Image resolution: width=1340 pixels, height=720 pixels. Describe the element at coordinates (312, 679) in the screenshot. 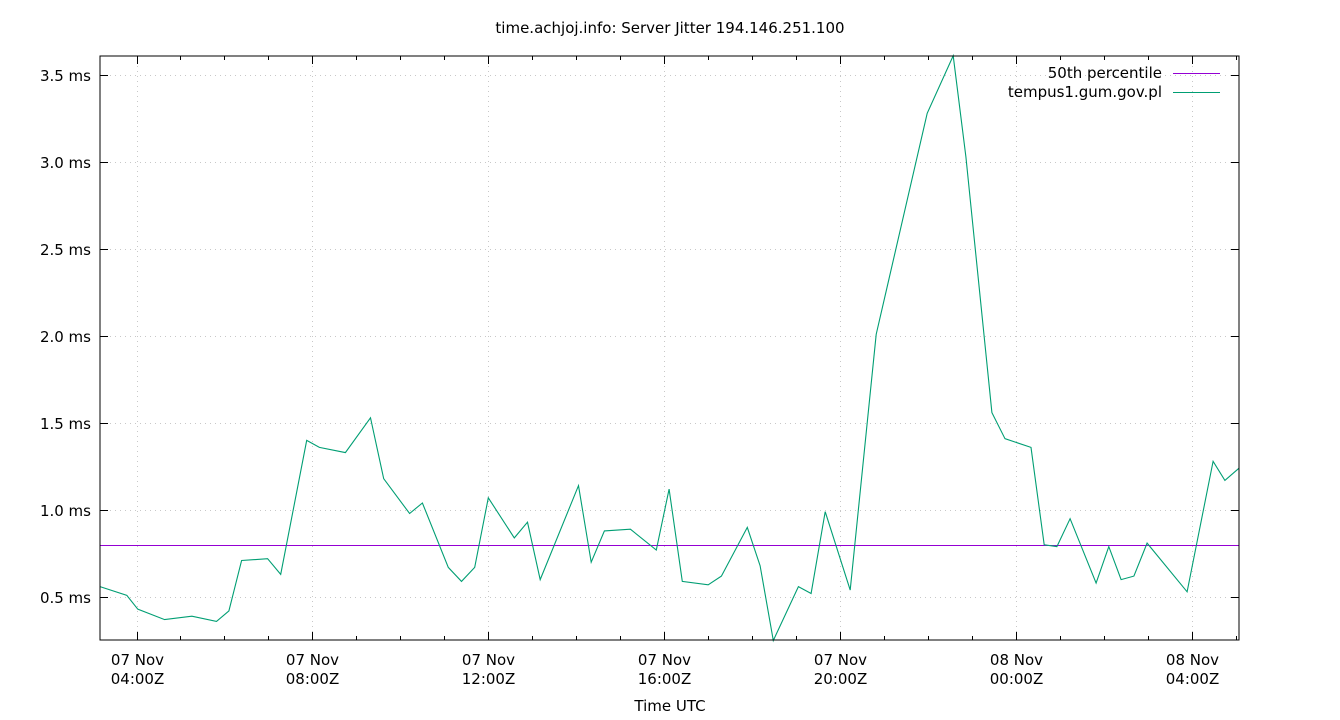

I see `x-tick-time: 08:00Z` at that location.